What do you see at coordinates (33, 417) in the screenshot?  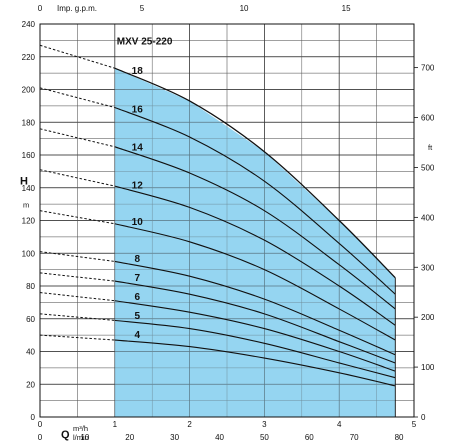 I see `y-tick-m: 0` at bounding box center [33, 417].